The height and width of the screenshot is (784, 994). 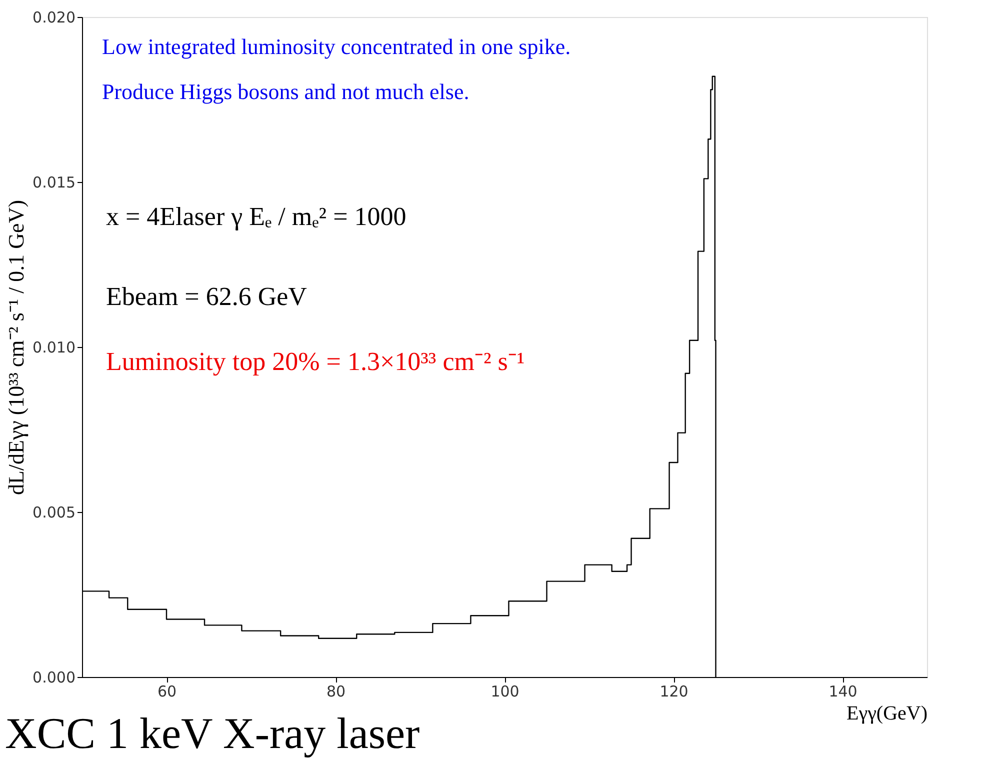 I want to click on x-tick-label: 60, so click(x=167, y=691).